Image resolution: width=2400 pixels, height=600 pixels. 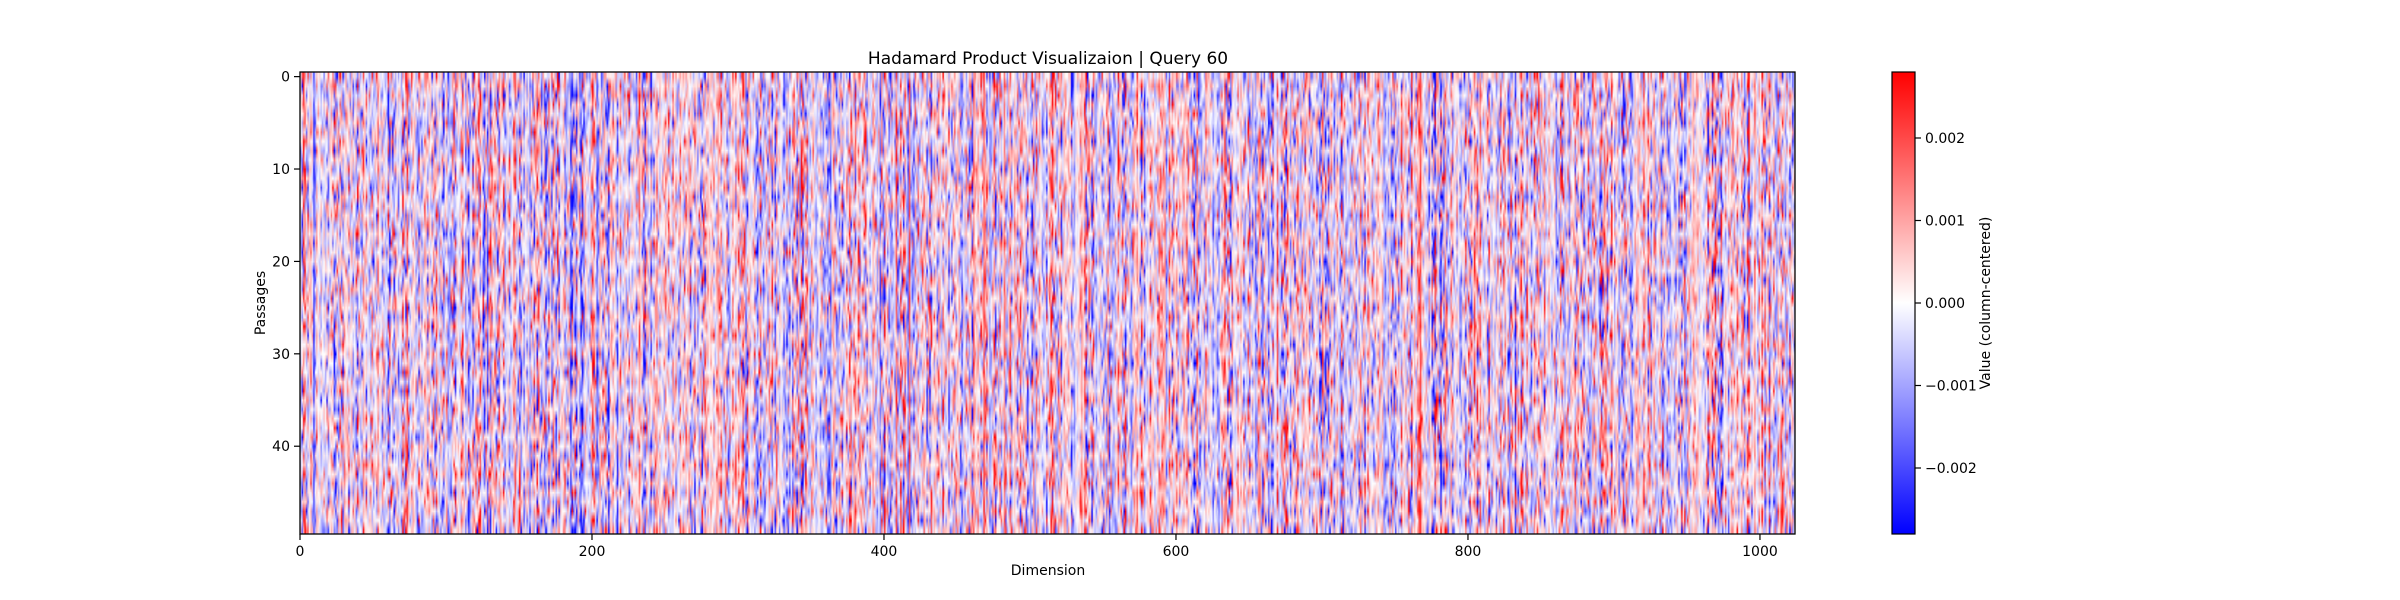 I want to click on y-axis-label: Passages, so click(x=261, y=303).